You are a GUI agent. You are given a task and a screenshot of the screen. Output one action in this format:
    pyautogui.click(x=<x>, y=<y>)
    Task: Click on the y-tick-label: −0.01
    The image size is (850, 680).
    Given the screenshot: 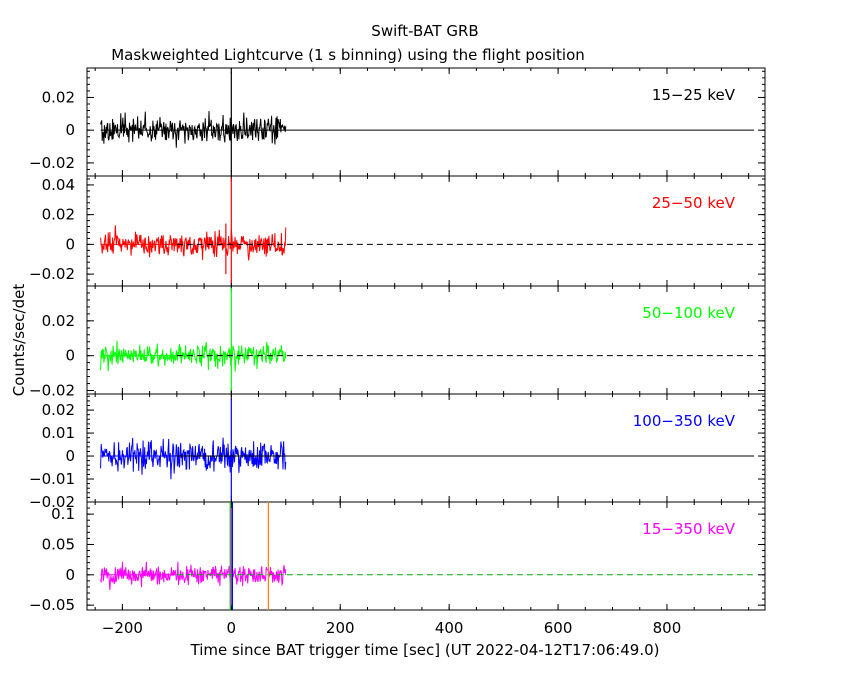 What is the action you would take?
    pyautogui.click(x=52, y=479)
    